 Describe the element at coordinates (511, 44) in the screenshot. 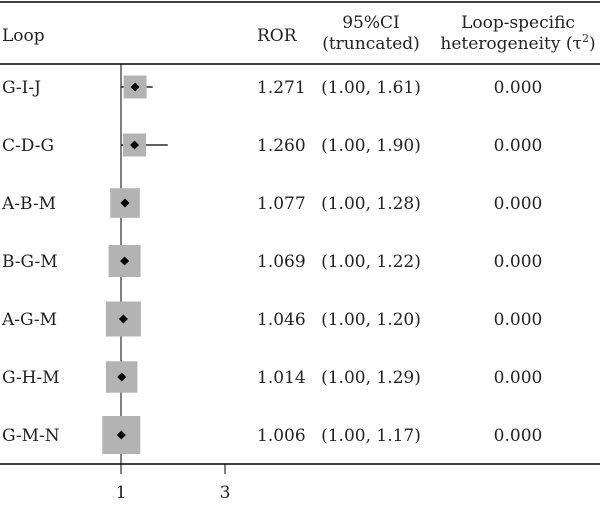

I see `header-het-text: heterogeneity (τ` at that location.